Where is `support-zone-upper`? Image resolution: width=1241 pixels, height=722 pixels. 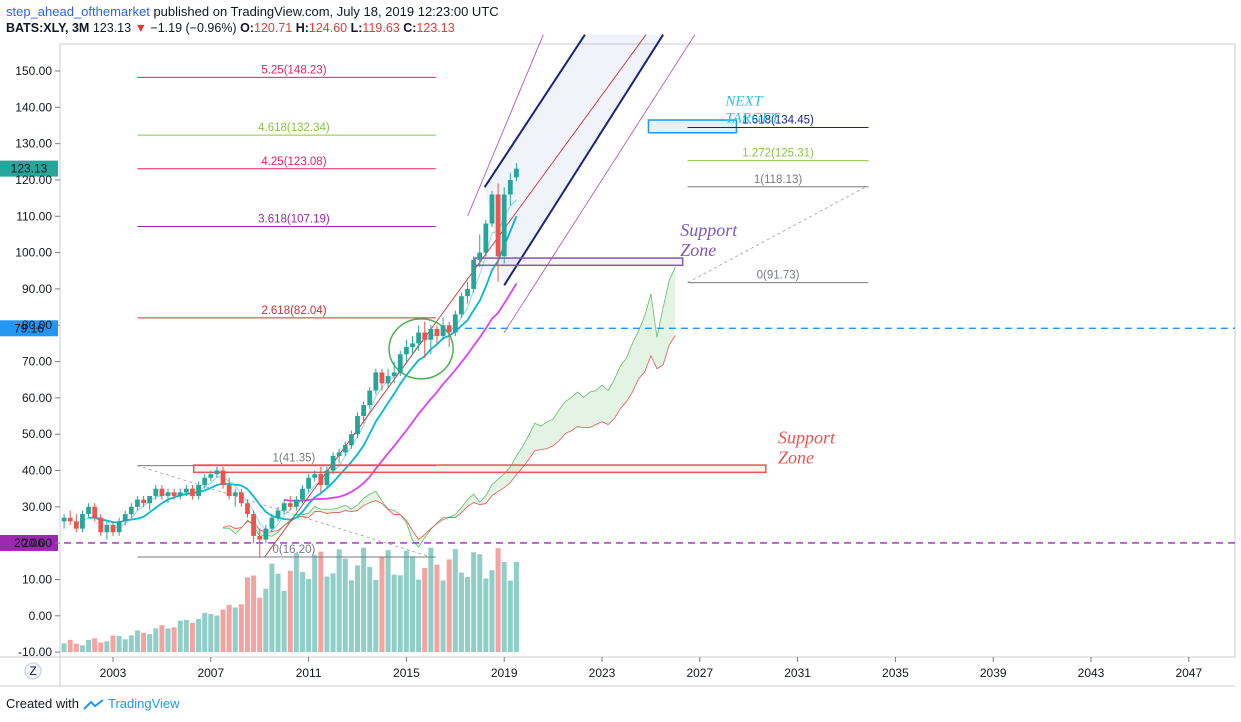
support-zone-upper is located at coordinates (579, 262).